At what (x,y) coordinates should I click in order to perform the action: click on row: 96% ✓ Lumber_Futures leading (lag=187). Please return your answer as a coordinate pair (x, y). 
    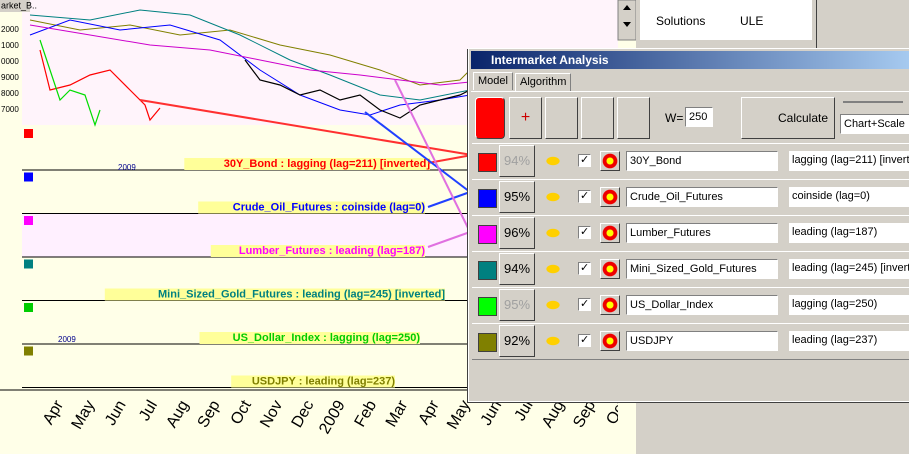
    Looking at the image, I should click on (690, 233).